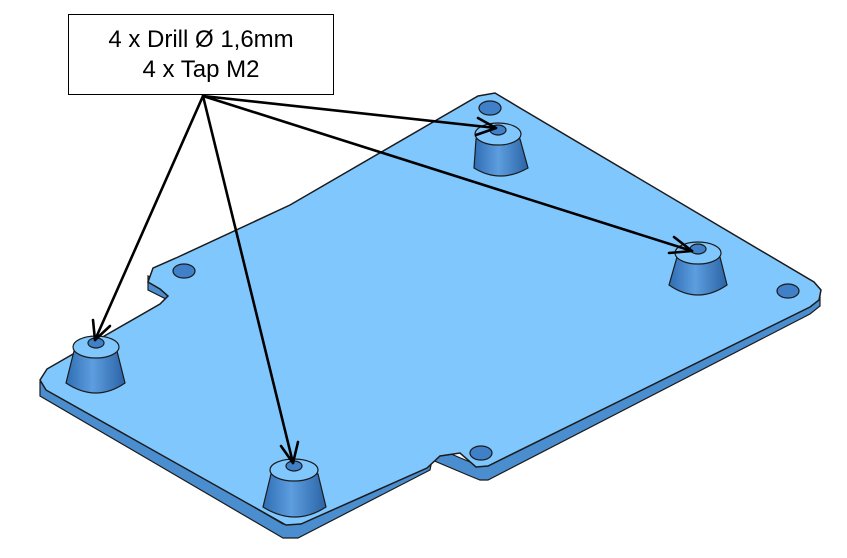 This screenshot has height=558, width=847. What do you see at coordinates (490, 108) in the screenshot?
I see `hole-top` at bounding box center [490, 108].